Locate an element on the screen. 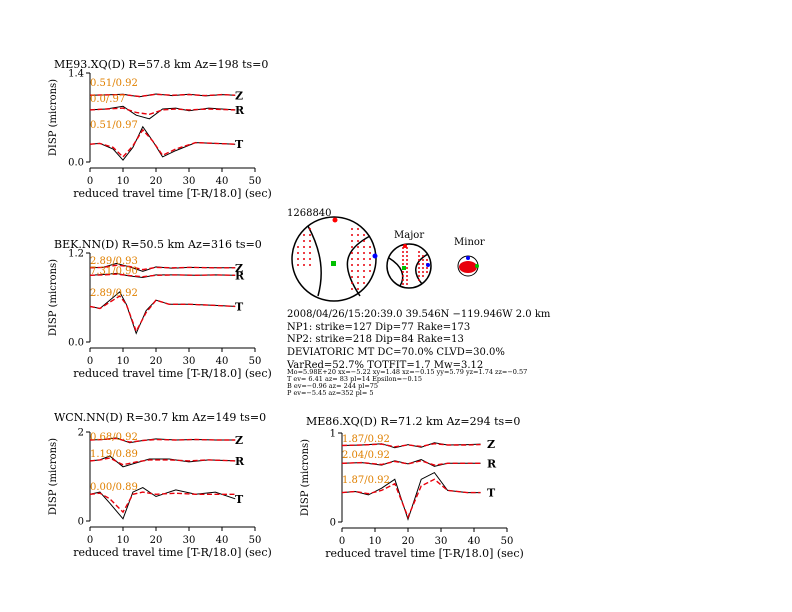 This screenshot has height=612, width=792. x-tick-label: 0 is located at coordinates (90, 181).